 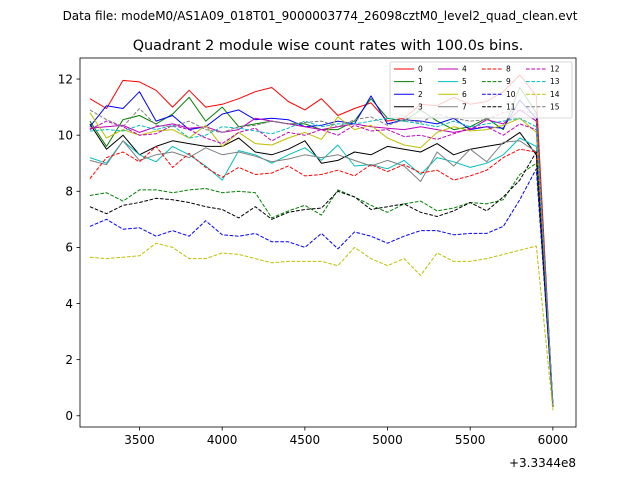 What do you see at coordinates (305, 440) in the screenshot?
I see `x-tick-label: 4500` at bounding box center [305, 440].